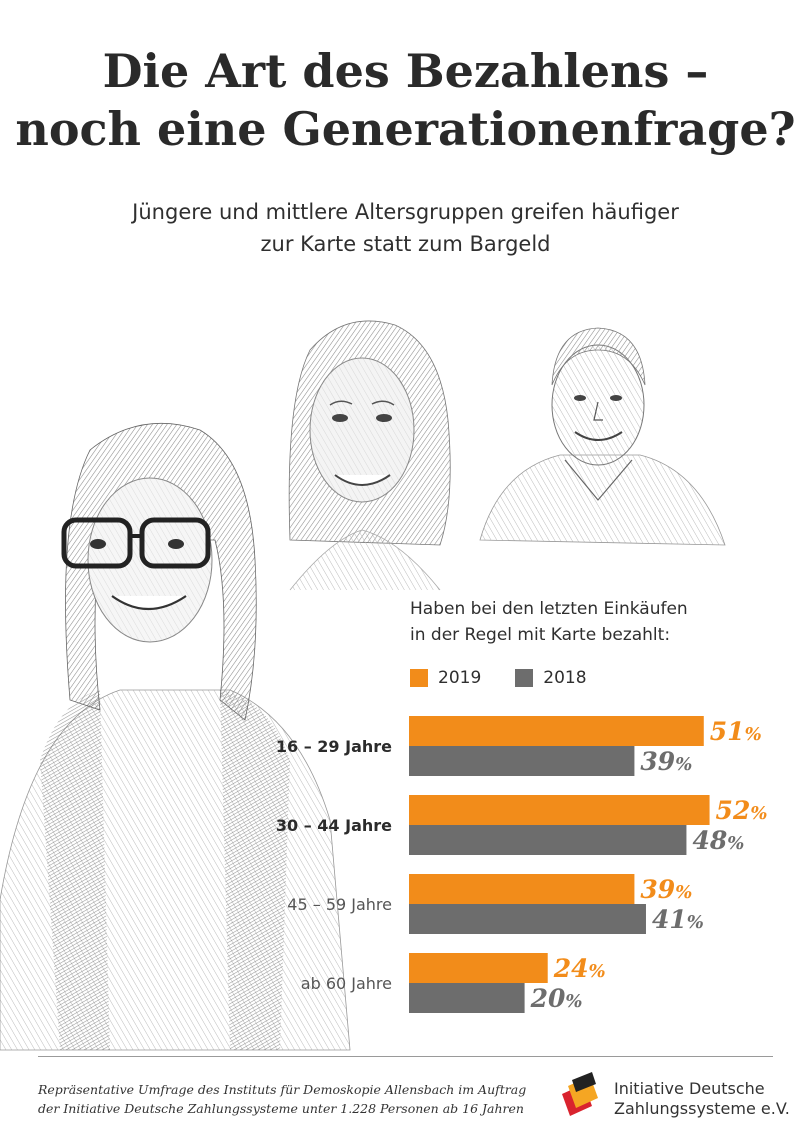 Image resolution: width=811 pixels, height=1141 pixels. I want to click on category-label: 45 – 59 Jahre, so click(339, 904).